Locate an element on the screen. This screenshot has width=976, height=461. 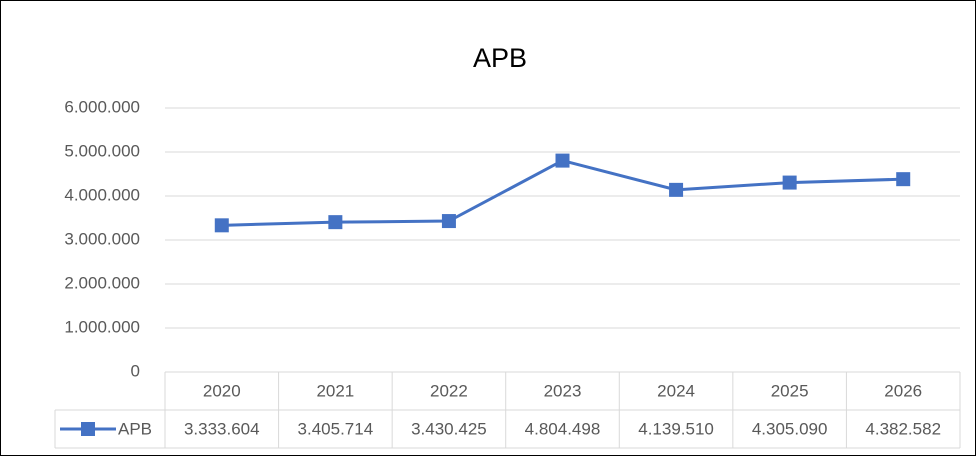
table-value: 3.405.714 is located at coordinates (336, 428).